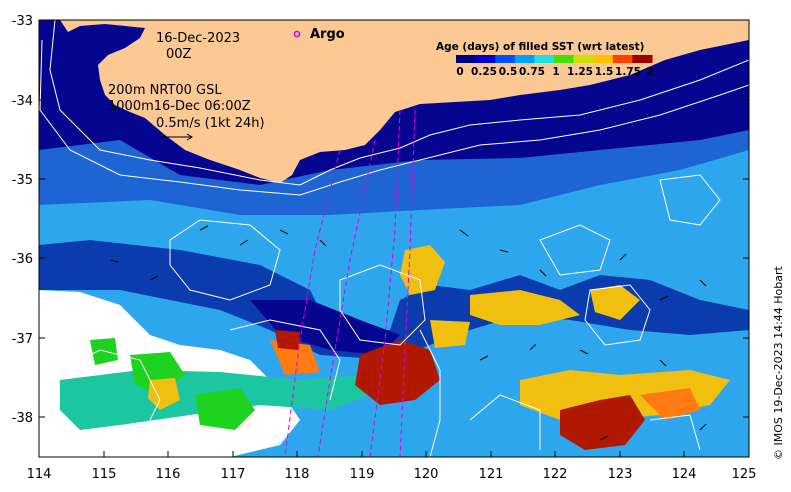 The height and width of the screenshot is (492, 791). Describe the element at coordinates (165, 90) in the screenshot. I see `depth-label-200m: 200m NRT00 GSL` at that location.